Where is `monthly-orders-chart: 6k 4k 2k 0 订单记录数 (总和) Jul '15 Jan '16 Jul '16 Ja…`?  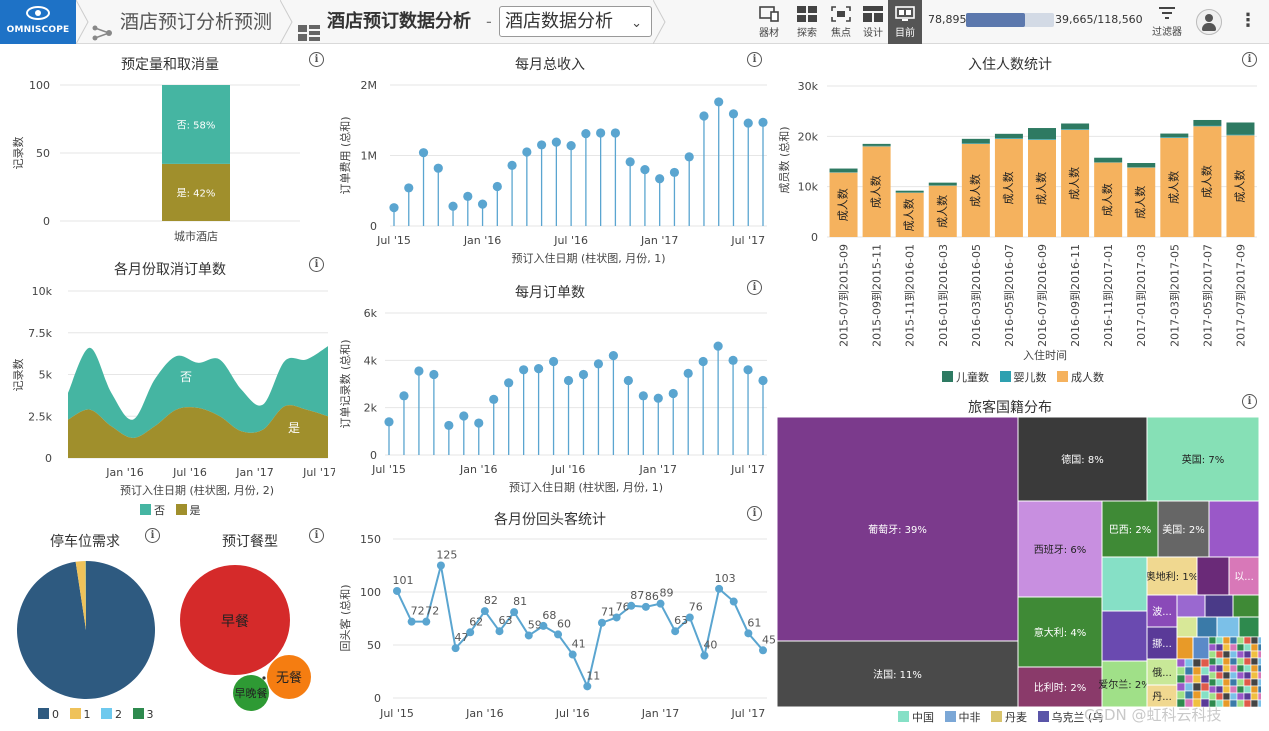
monthly-orders-chart: 6k 4k 2k 0 订单记录数 (总和) Jul '15 Jan '16 Jul '16 Ja… is located at coordinates (553, 400).